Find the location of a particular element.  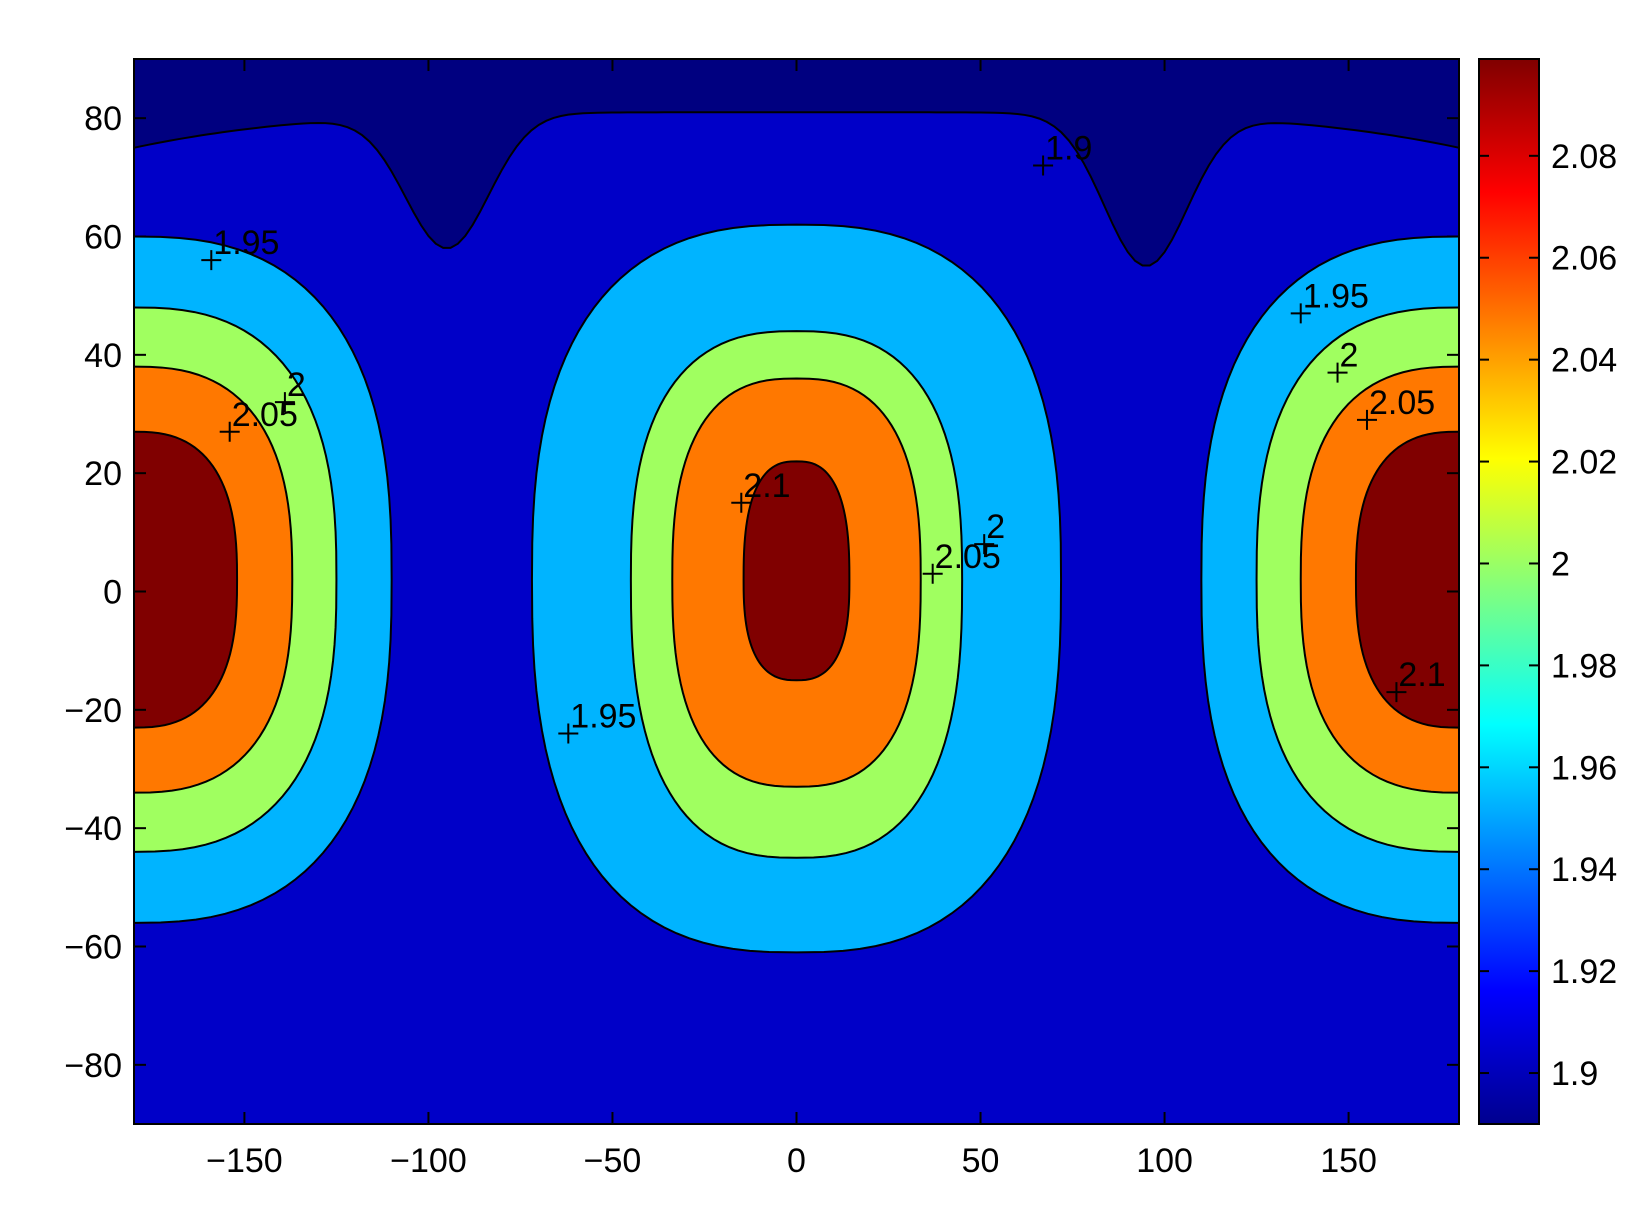

colorbar-tick-label: 1.96 is located at coordinates (1584, 768).